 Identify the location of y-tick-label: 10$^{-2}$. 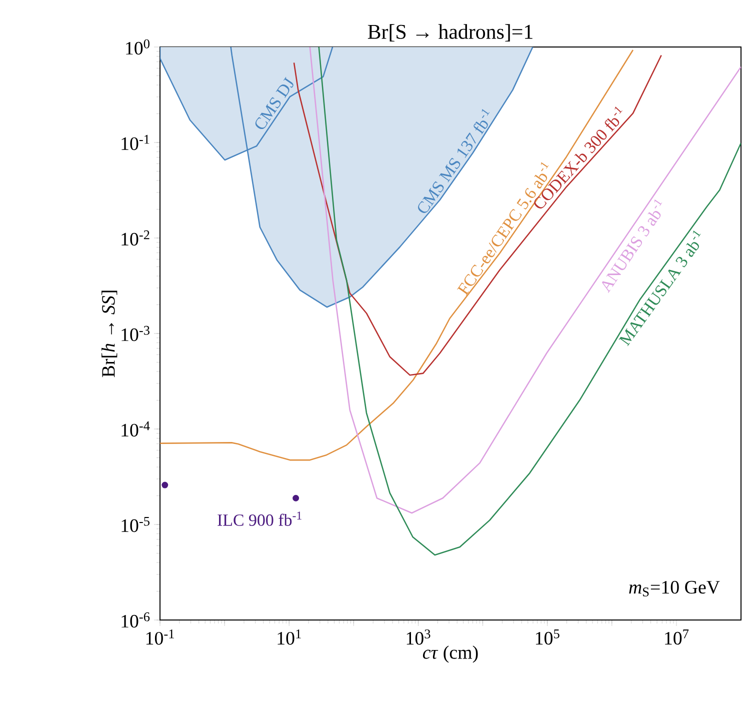
(136, 238).